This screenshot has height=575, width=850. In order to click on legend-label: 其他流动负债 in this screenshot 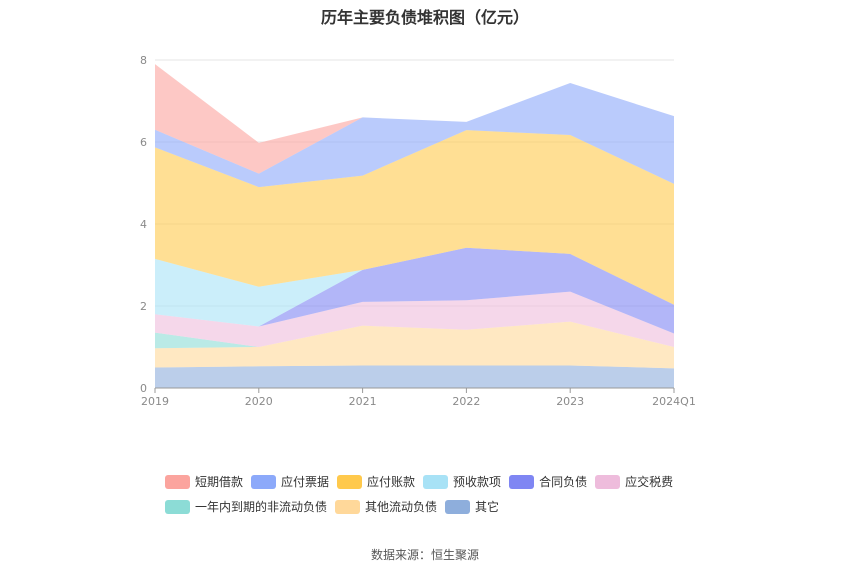, I will do `click(401, 507)`.